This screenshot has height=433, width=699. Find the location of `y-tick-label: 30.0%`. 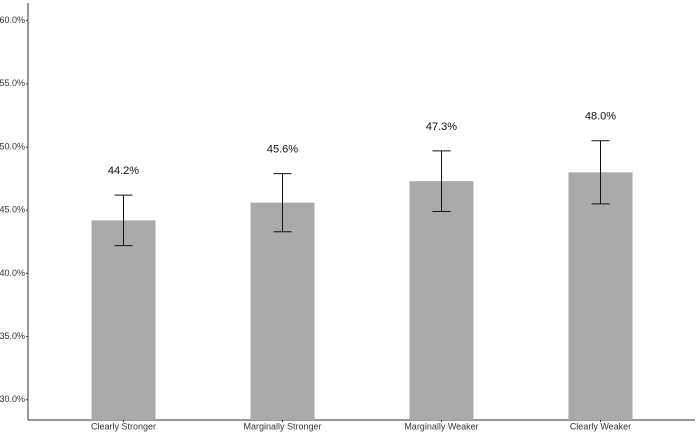

y-tick-label: 30.0% is located at coordinates (12, 399).